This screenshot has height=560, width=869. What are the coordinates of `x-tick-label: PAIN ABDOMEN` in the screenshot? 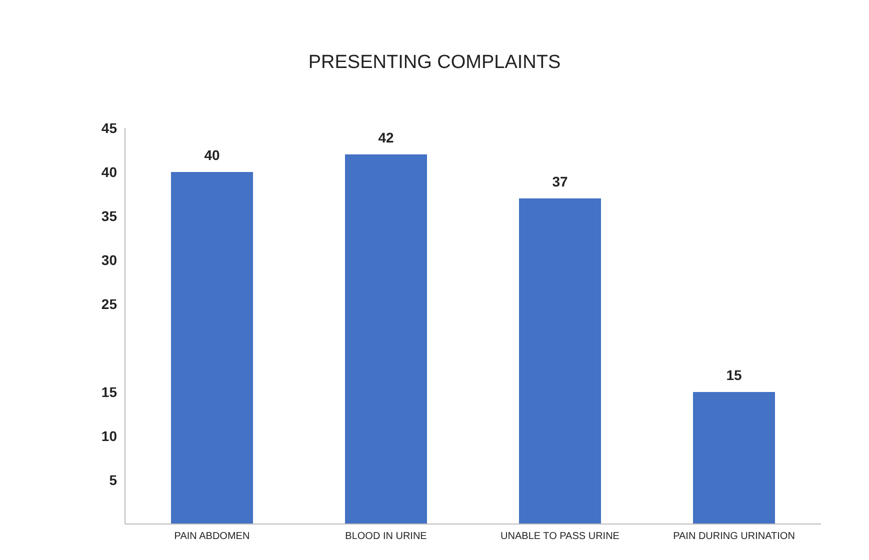 It's located at (212, 536).